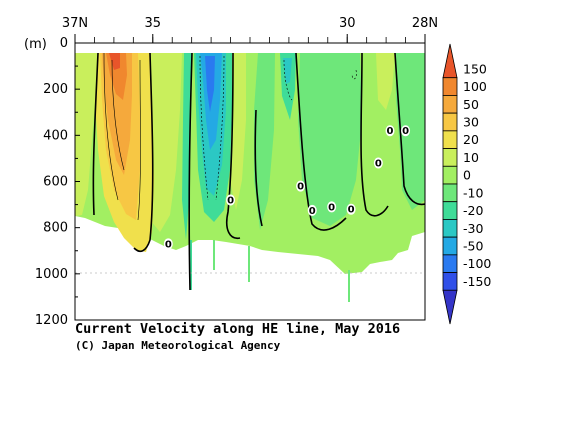 The image size is (570, 423). What do you see at coordinates (473, 192) in the screenshot?
I see `colorbar-label: -10` at bounding box center [473, 192].